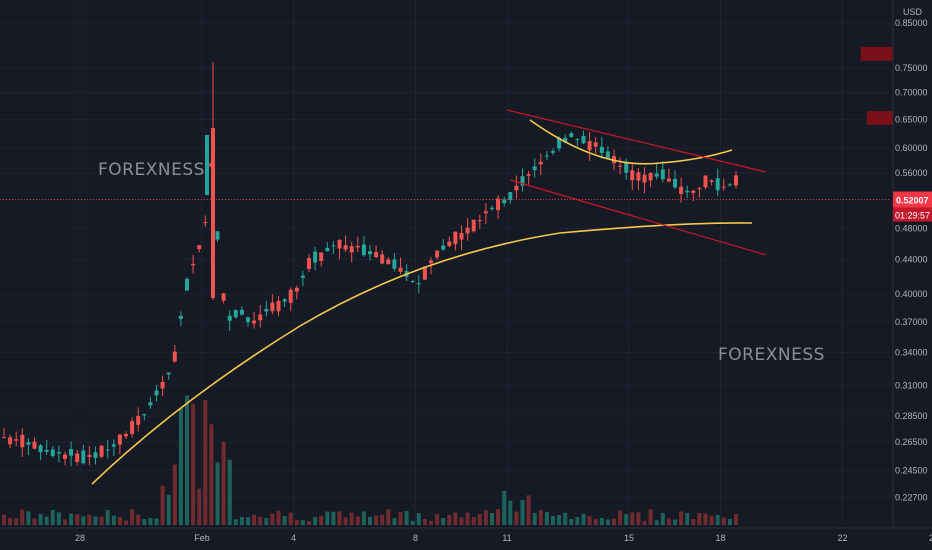 This screenshot has width=932, height=550. Describe the element at coordinates (911, 470) in the screenshot. I see `price-tick-label: 0.24500` at that location.